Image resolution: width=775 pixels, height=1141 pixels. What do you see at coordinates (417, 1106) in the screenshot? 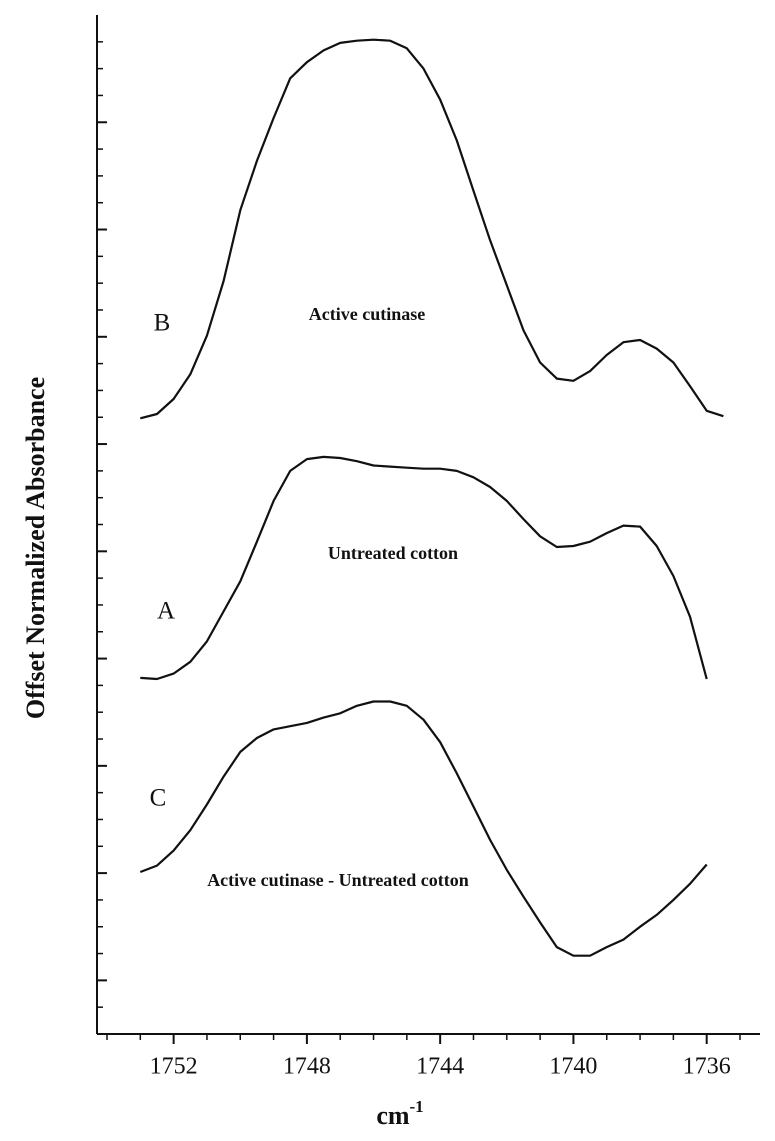
I see `x-axis-label-superscript: -1` at bounding box center [417, 1106].